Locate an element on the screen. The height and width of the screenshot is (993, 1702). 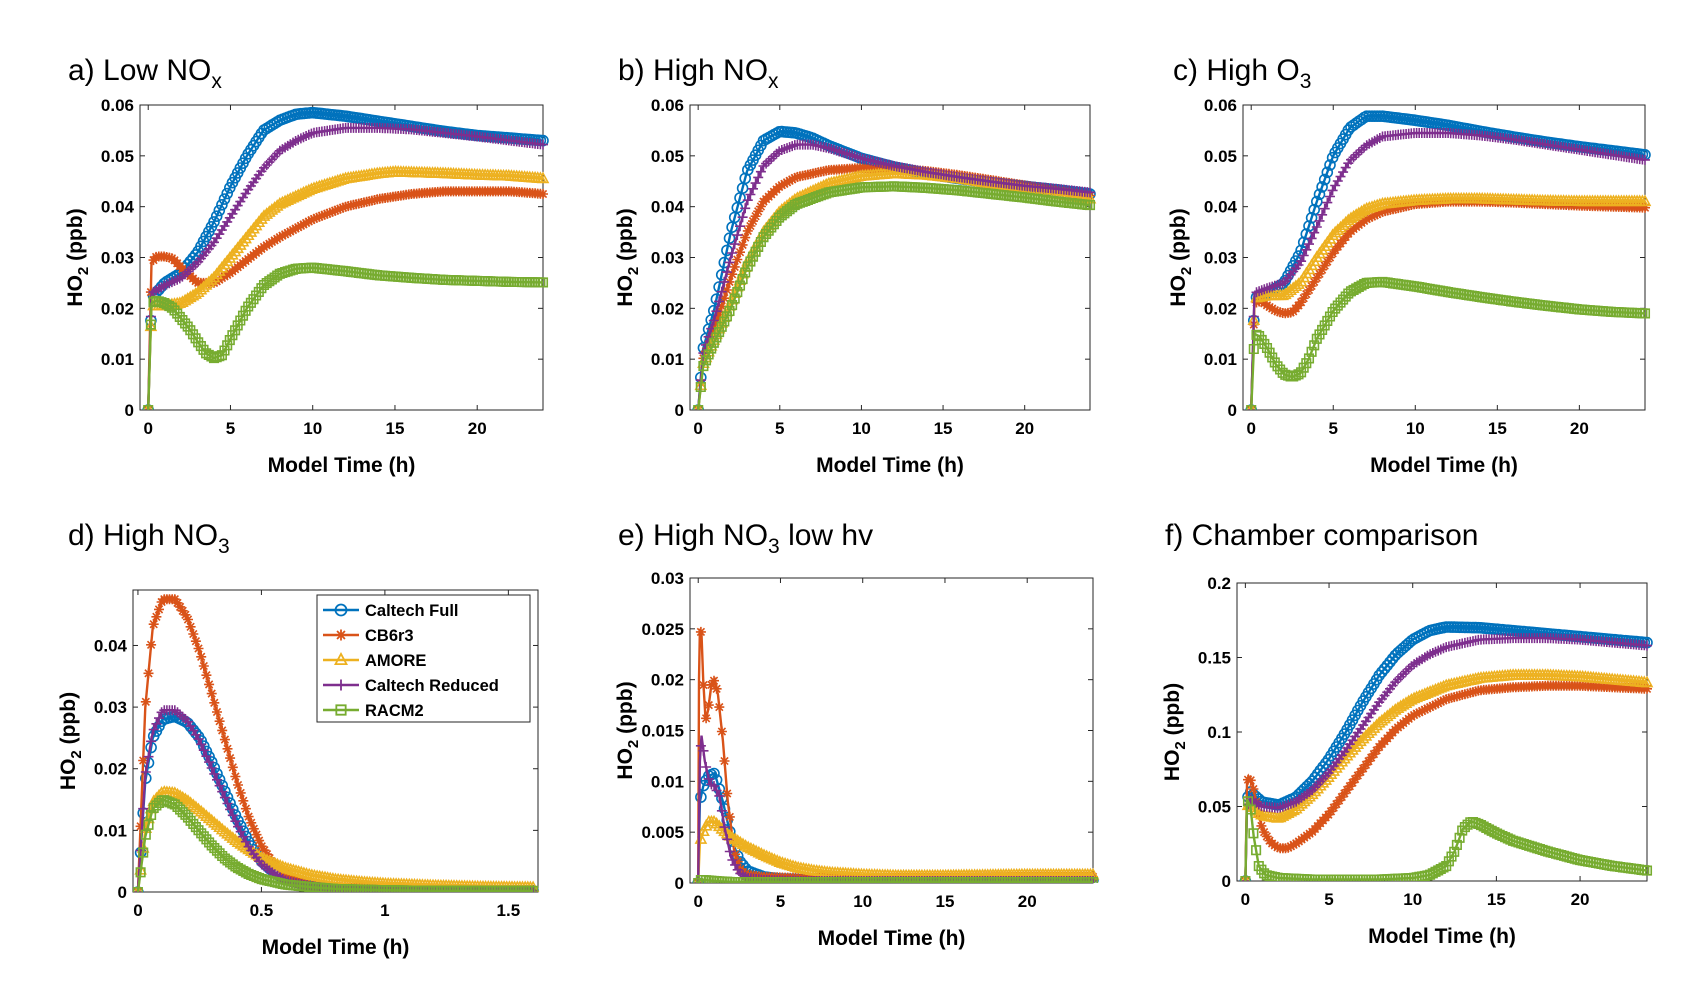
x-tick-label: 0.5 is located at coordinates (262, 910).